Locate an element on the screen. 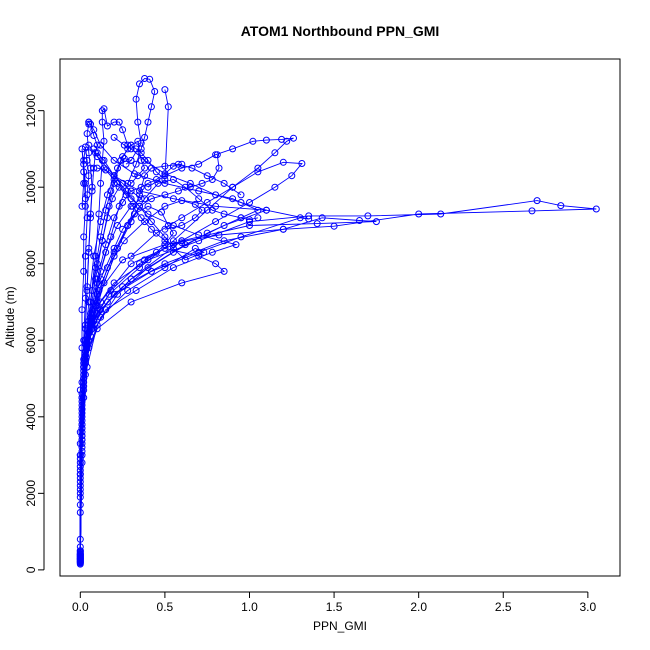 The width and height of the screenshot is (650, 650). x-tick-label: 2.5 is located at coordinates (503, 607).